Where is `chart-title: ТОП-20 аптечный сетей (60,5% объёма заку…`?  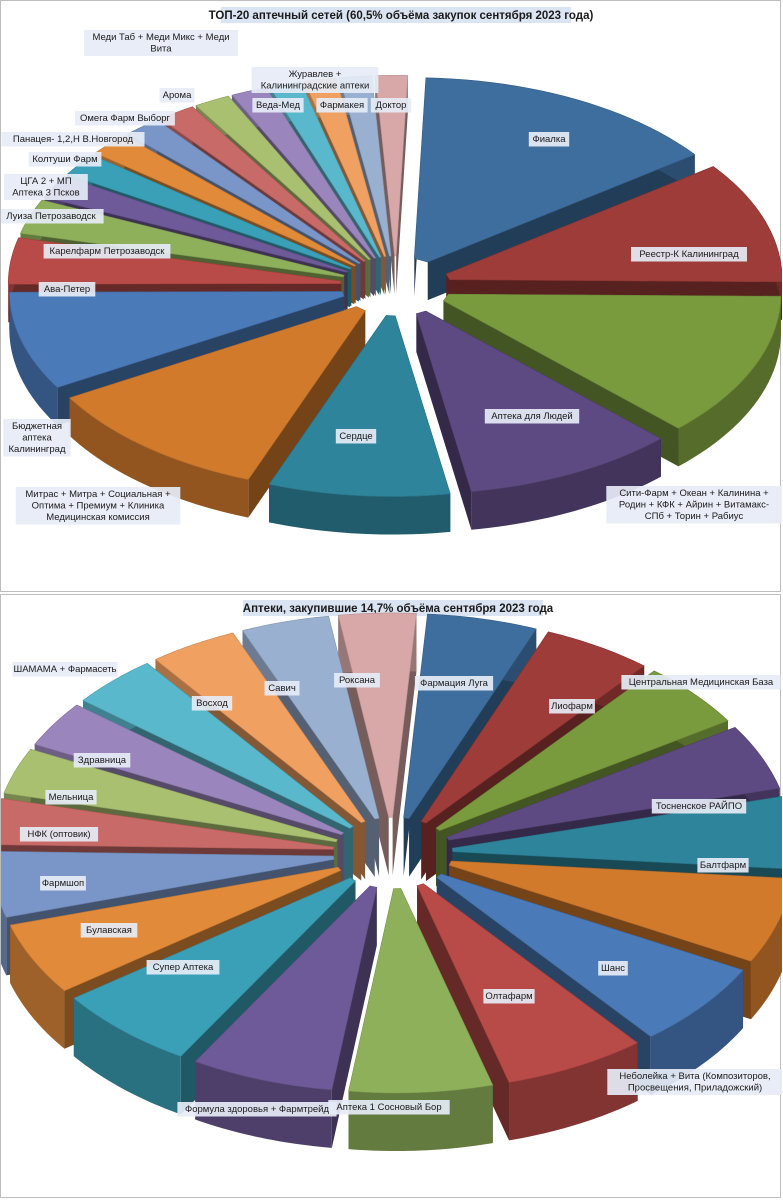 chart-title: ТОП-20 аптечный сетей (60,5% объёма заку… is located at coordinates (401, 15).